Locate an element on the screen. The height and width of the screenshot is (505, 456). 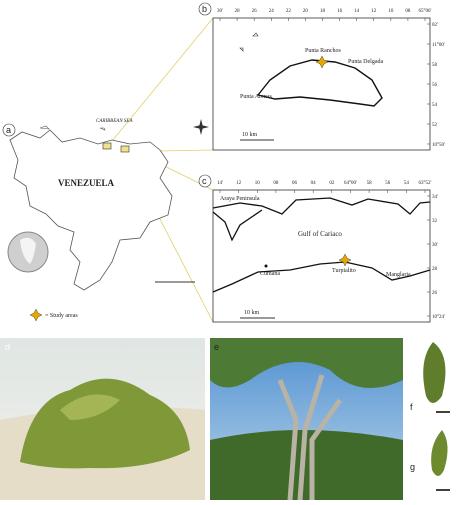
legend-star is located at coordinates (36, 315).